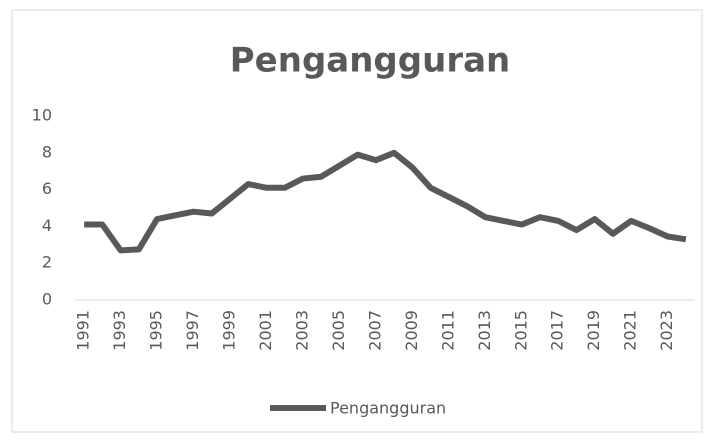 Image resolution: width=712 pixels, height=440 pixels. I want to click on x-tick-label: 2007, so click(374, 330).